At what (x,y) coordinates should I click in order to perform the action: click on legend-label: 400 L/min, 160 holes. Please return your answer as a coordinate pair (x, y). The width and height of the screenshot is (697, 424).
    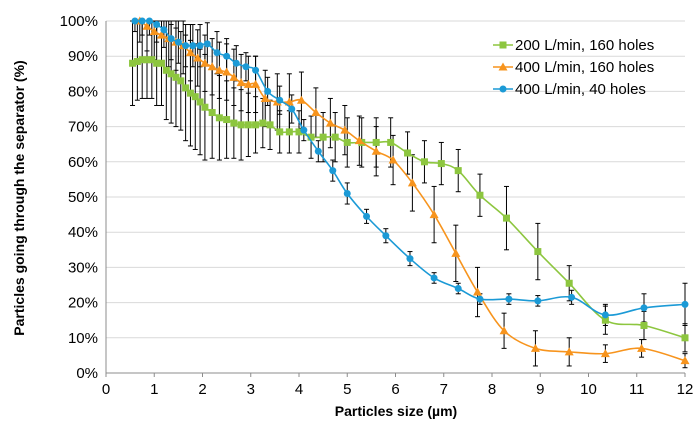
    Looking at the image, I should click on (584, 67).